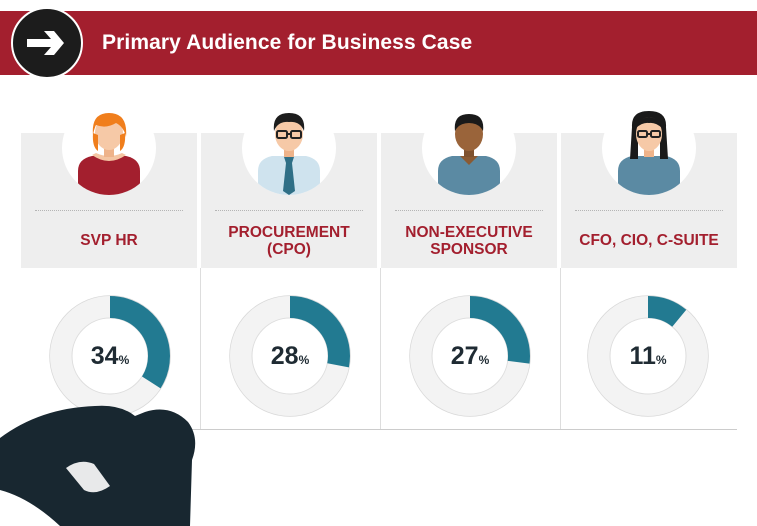 Image resolution: width=757 pixels, height=526 pixels. What do you see at coordinates (289, 148) in the screenshot?
I see `man-glasses-tie-icon` at bounding box center [289, 148].